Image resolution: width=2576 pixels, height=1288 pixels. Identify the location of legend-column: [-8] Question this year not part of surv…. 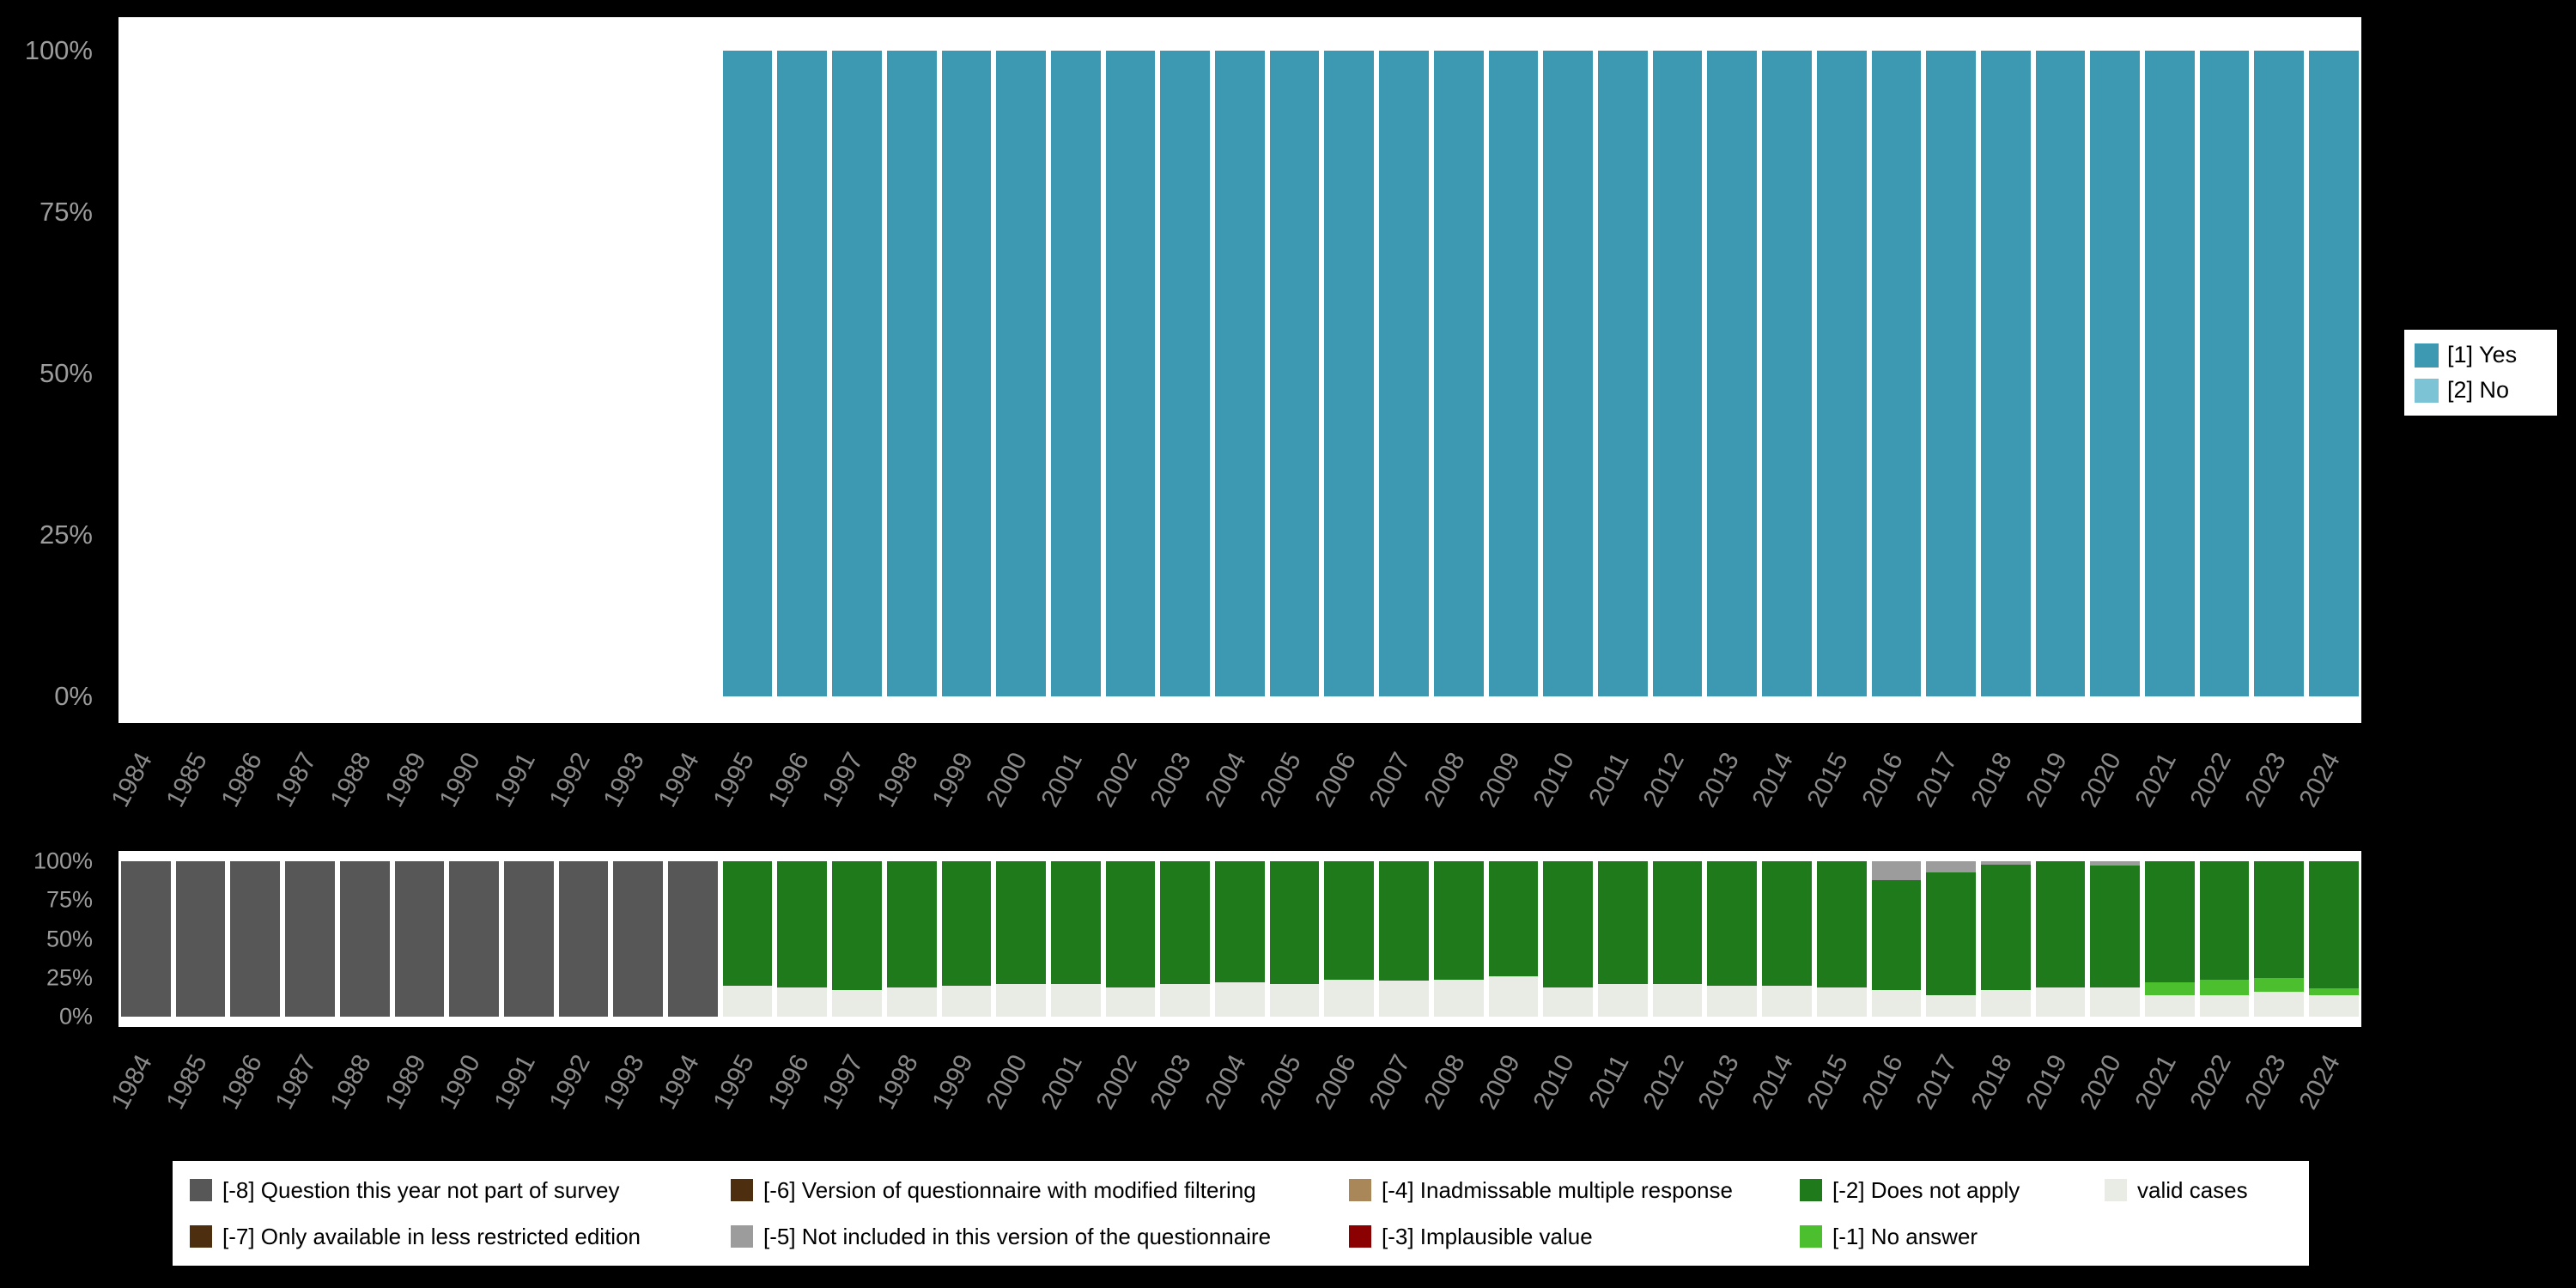
(461, 1213).